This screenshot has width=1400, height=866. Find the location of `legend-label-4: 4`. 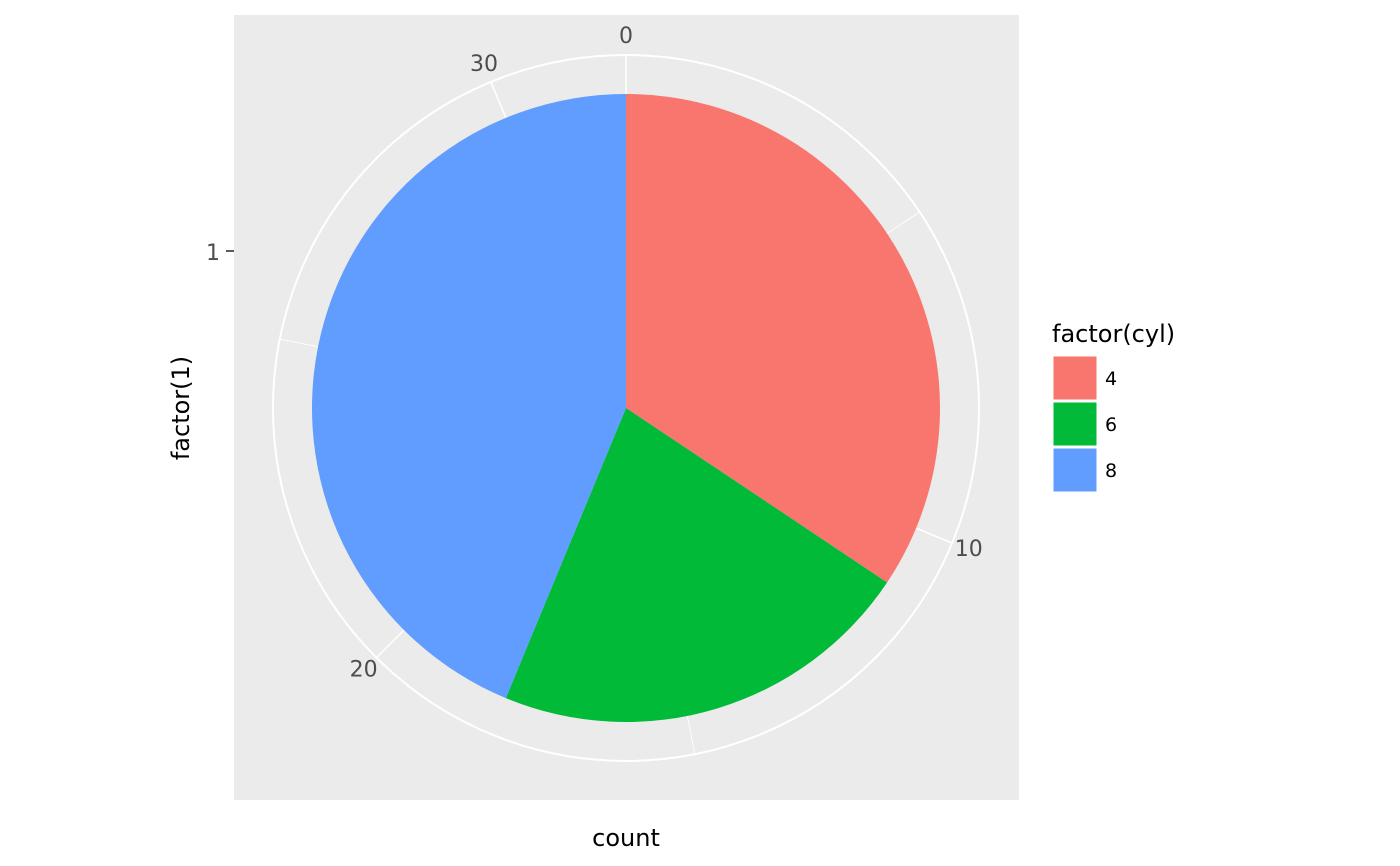

legend-label-4: 4 is located at coordinates (1111, 379).